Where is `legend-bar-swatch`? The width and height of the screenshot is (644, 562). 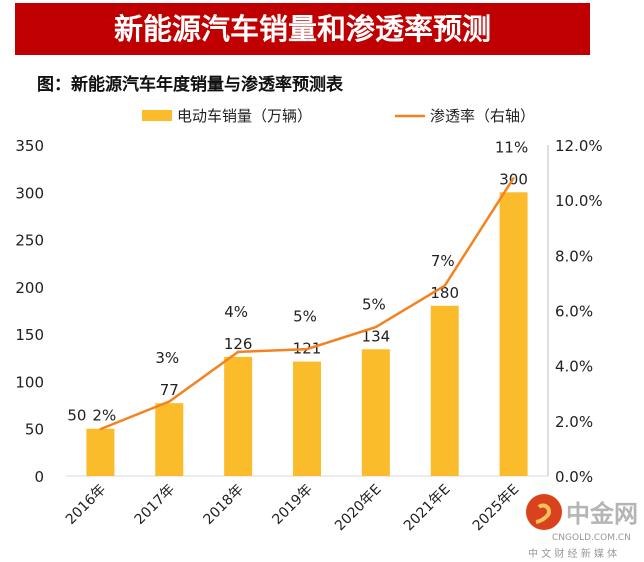 legend-bar-swatch is located at coordinates (157, 115).